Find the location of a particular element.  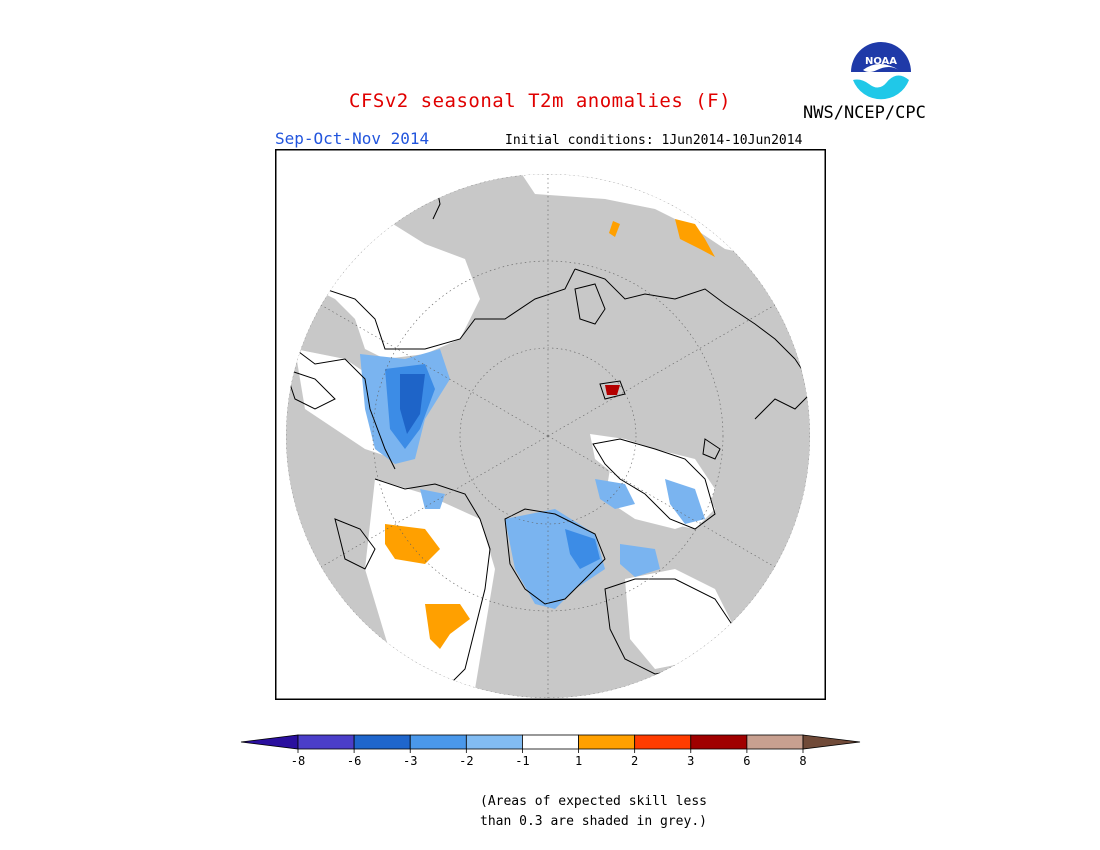

blue-region-norway is located at coordinates (432, 499).